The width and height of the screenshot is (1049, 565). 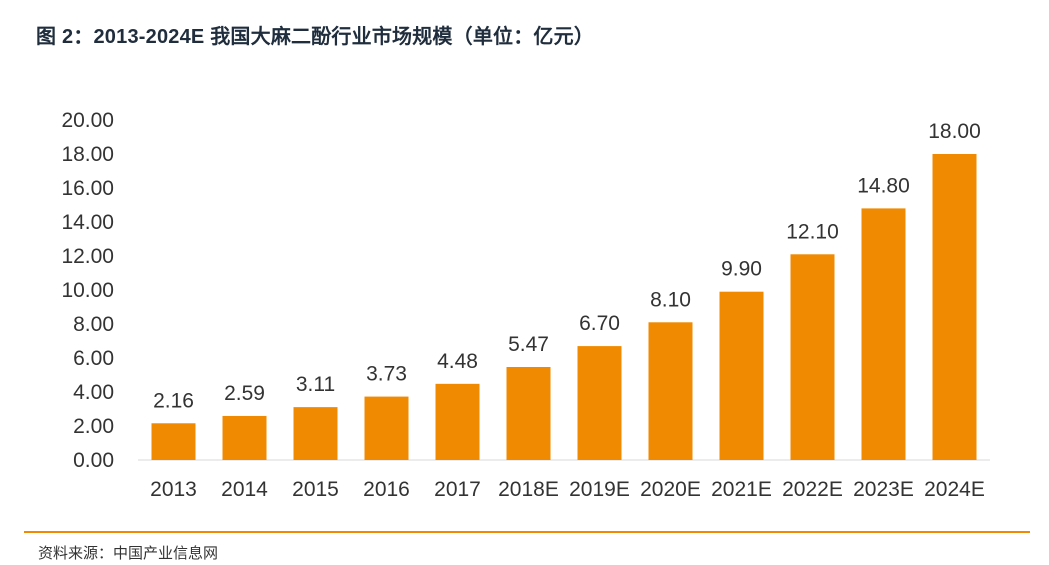 I want to click on y-tick-label: 6.00, so click(x=93, y=358).